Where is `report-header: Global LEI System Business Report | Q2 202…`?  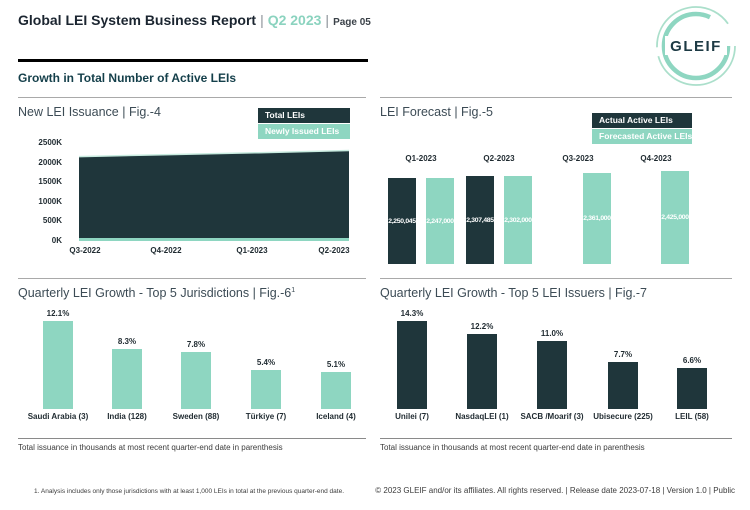
report-header: Global LEI System Business Report | Q2 202… is located at coordinates (194, 20).